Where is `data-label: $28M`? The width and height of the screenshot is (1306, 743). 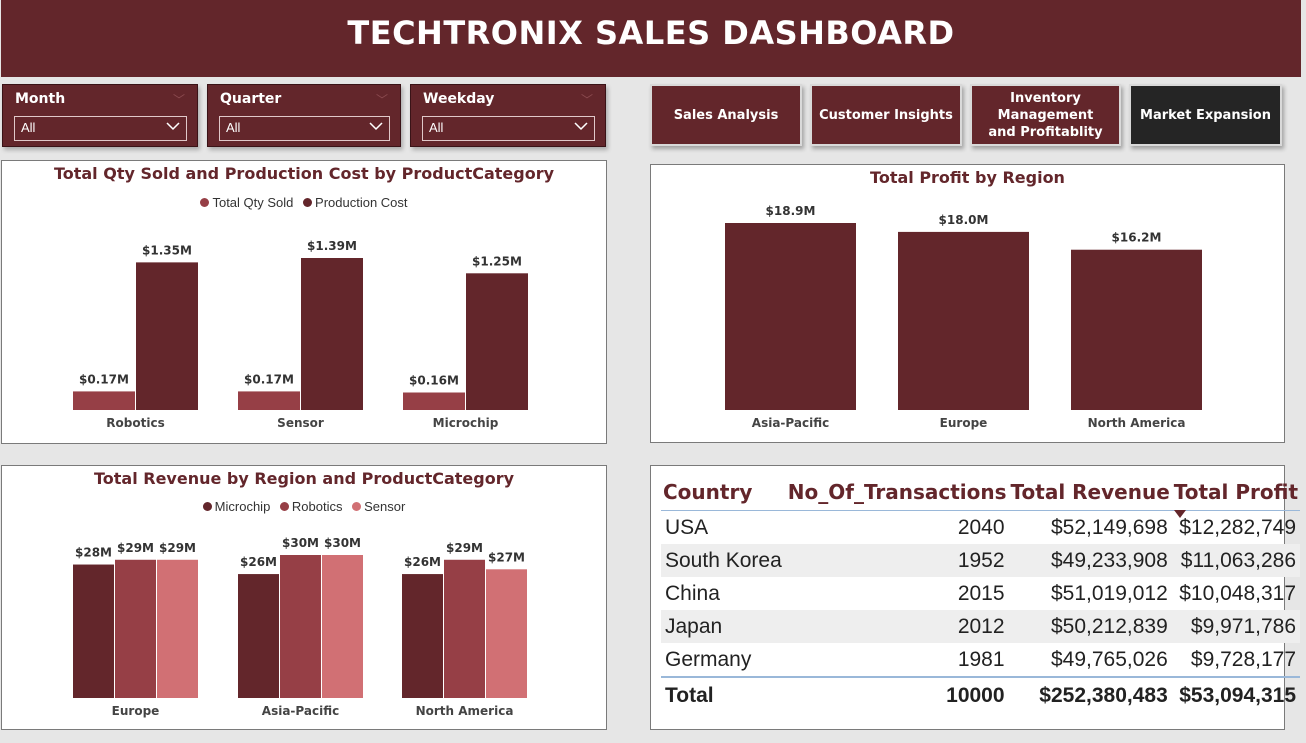
data-label: $28M is located at coordinates (93, 553).